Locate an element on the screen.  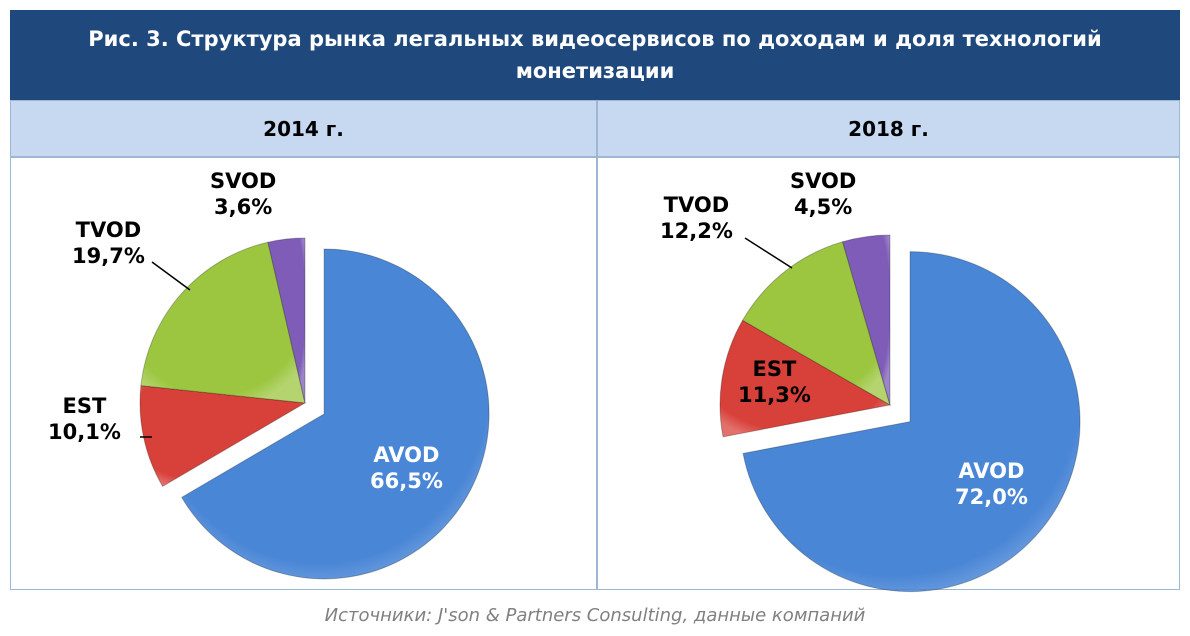
label-tvod-2014: TVOD 19,7% is located at coordinates (108, 243).